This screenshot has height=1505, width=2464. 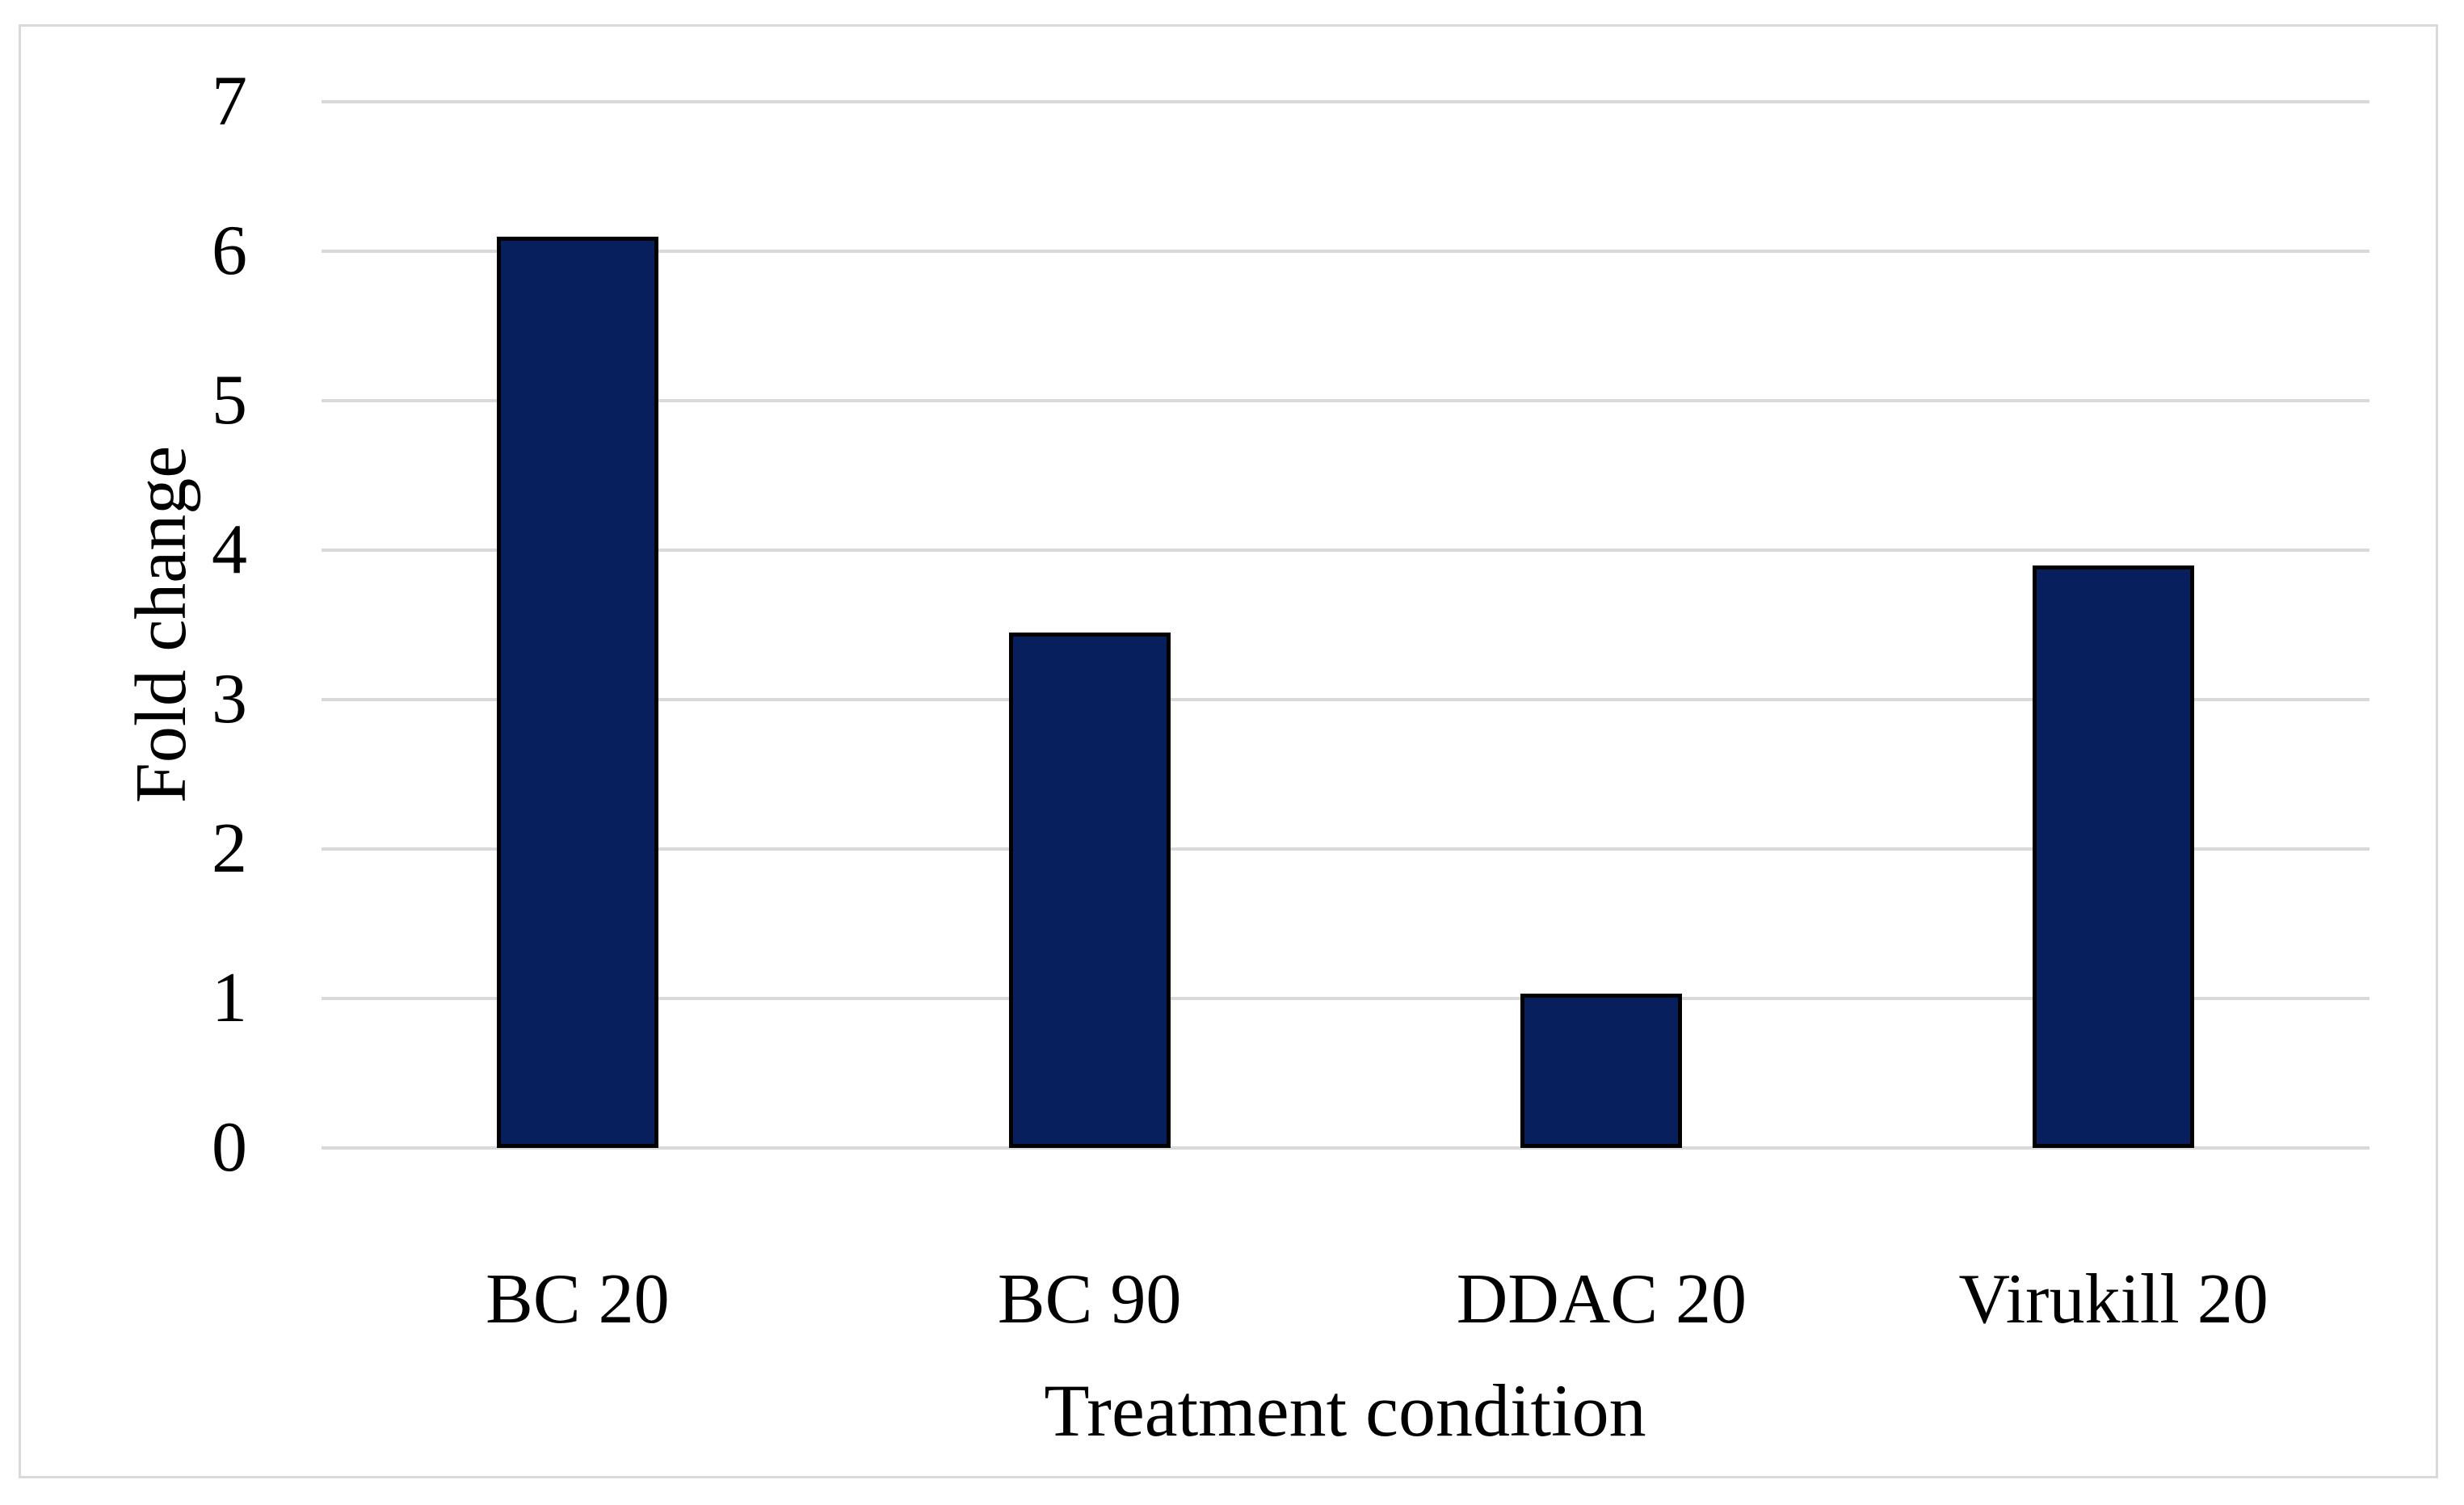 I want to click on x-category-label-ddac-20: DDAC 20, so click(x=1601, y=1299).